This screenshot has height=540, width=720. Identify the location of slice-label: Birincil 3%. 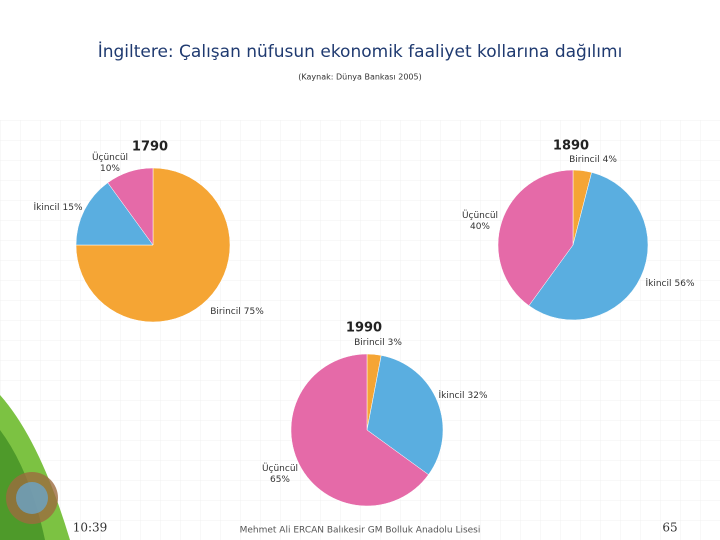
(378, 343).